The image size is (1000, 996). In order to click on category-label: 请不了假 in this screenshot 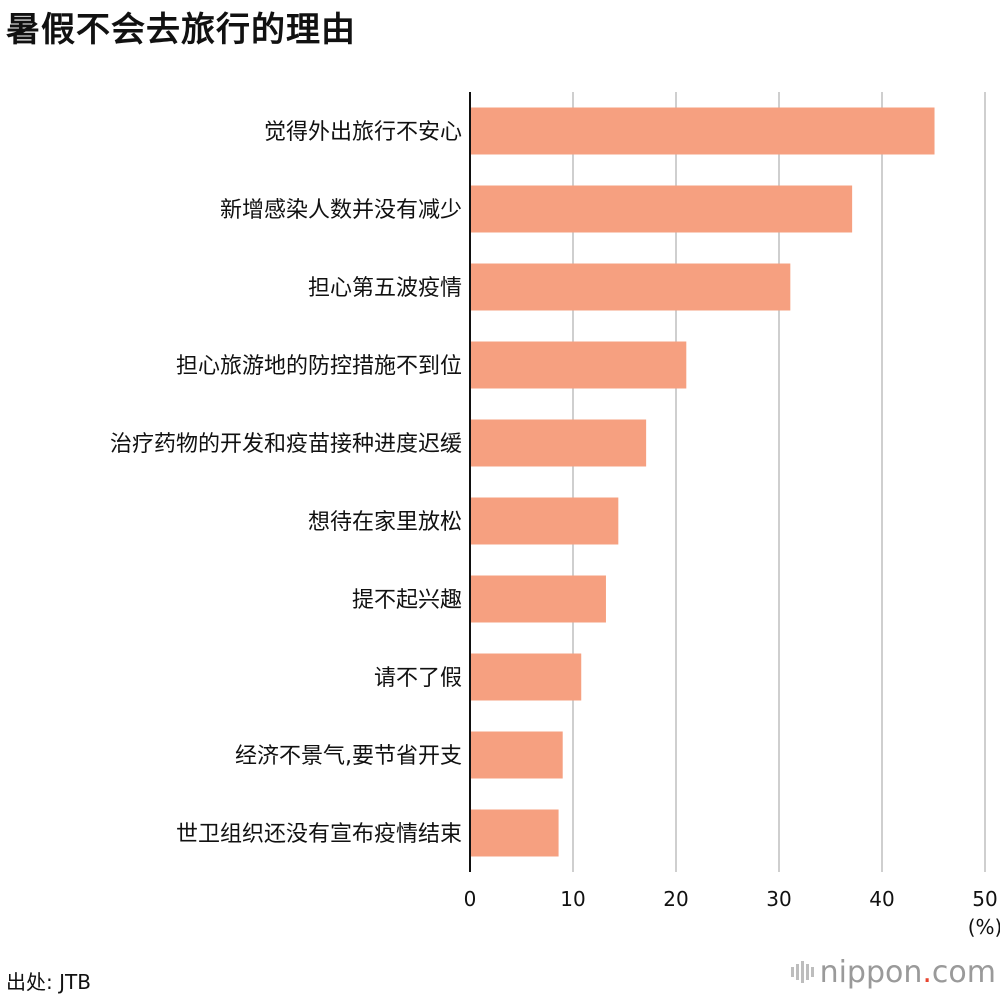, I will do `click(418, 678)`.